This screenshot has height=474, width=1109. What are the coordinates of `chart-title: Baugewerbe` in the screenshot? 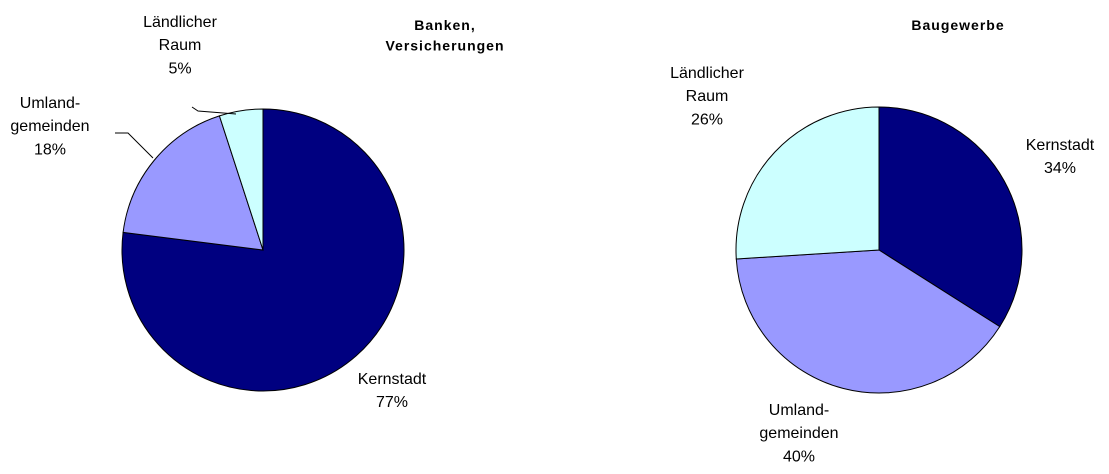 It's located at (957, 25).